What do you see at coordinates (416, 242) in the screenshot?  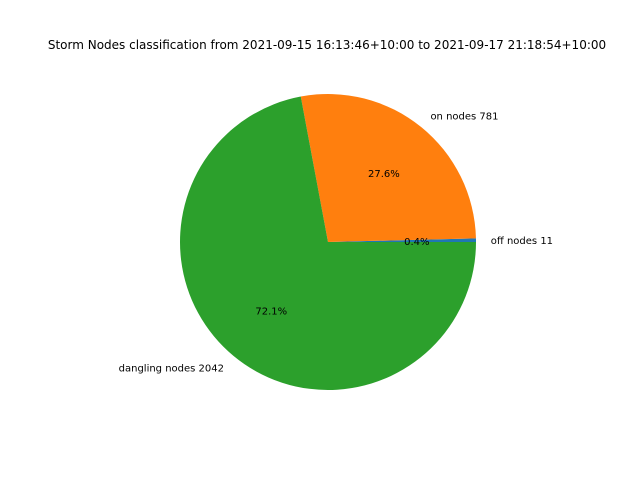 I see `slice-percent-label: 0.4%` at bounding box center [416, 242].